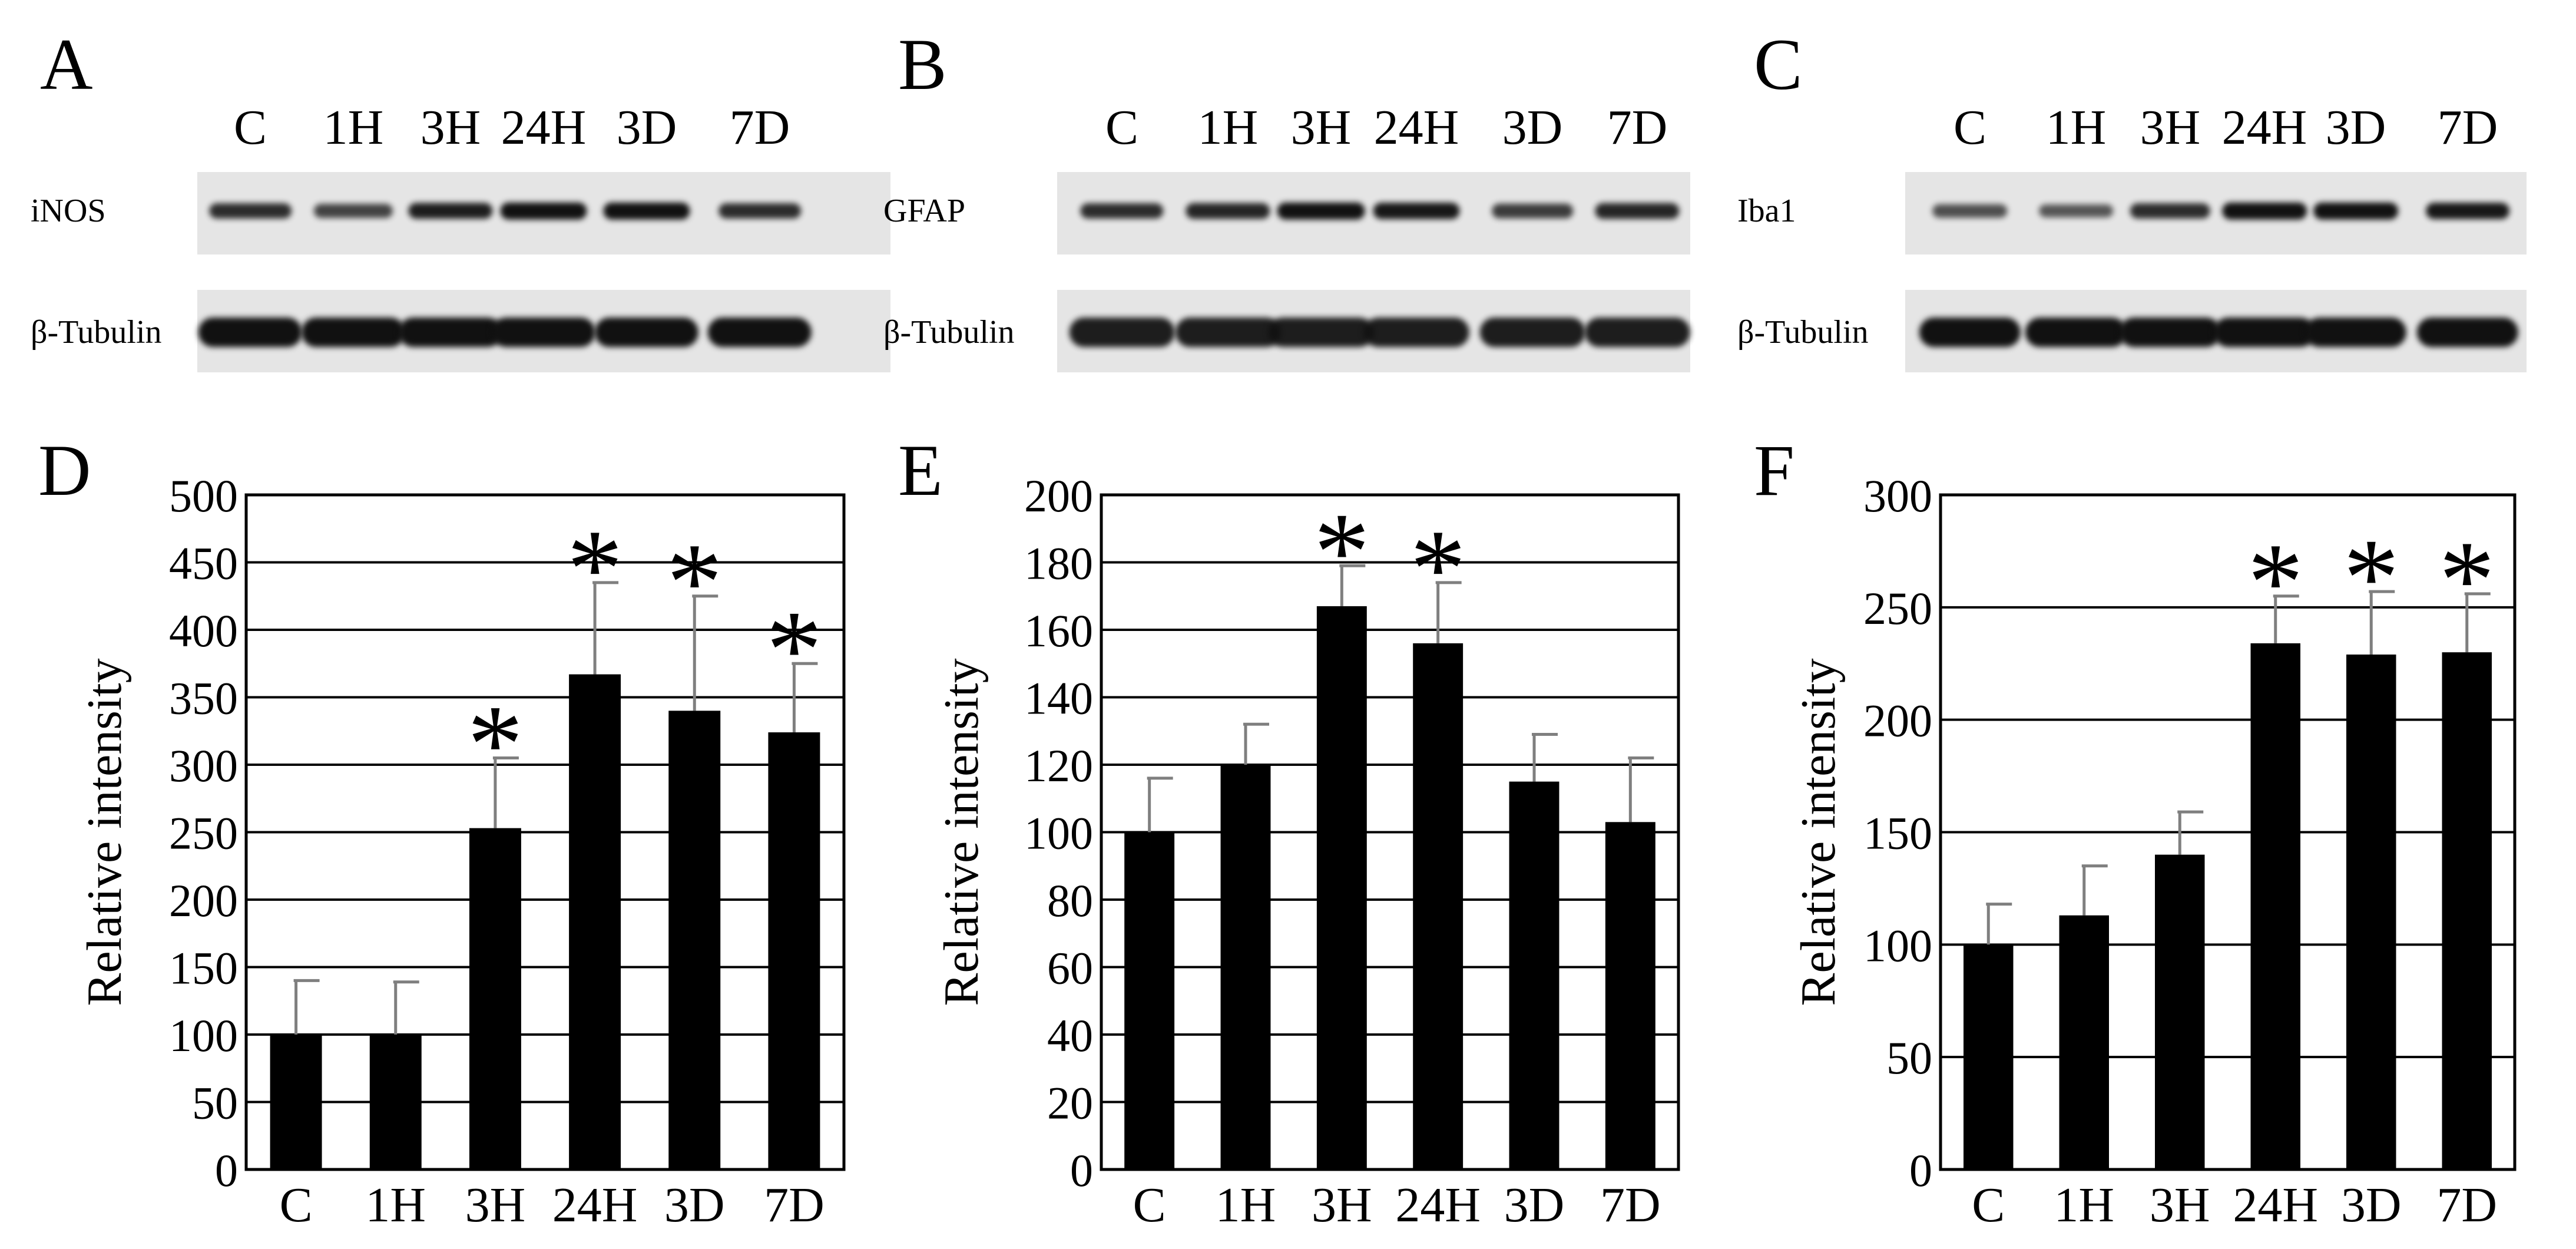 This screenshot has width=2576, height=1249. I want to click on protein-label: GFAP, so click(924, 211).